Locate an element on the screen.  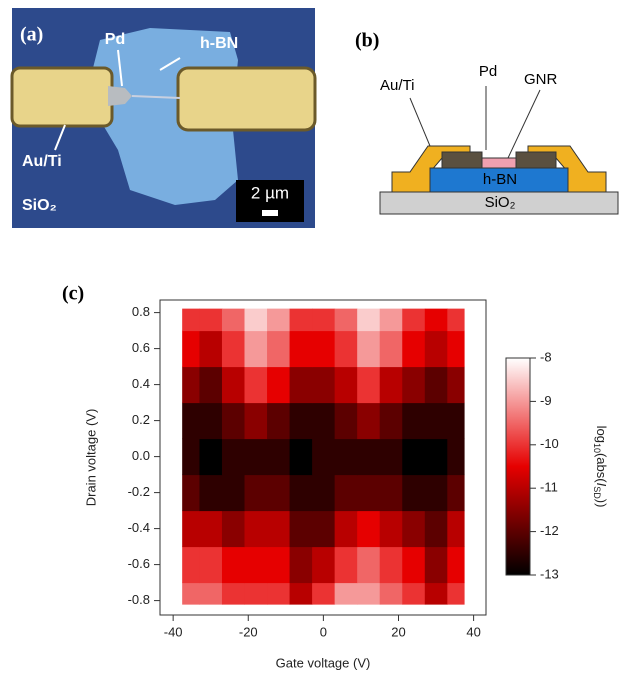
y-tick-label: 0.4 is located at coordinates (141, 383).